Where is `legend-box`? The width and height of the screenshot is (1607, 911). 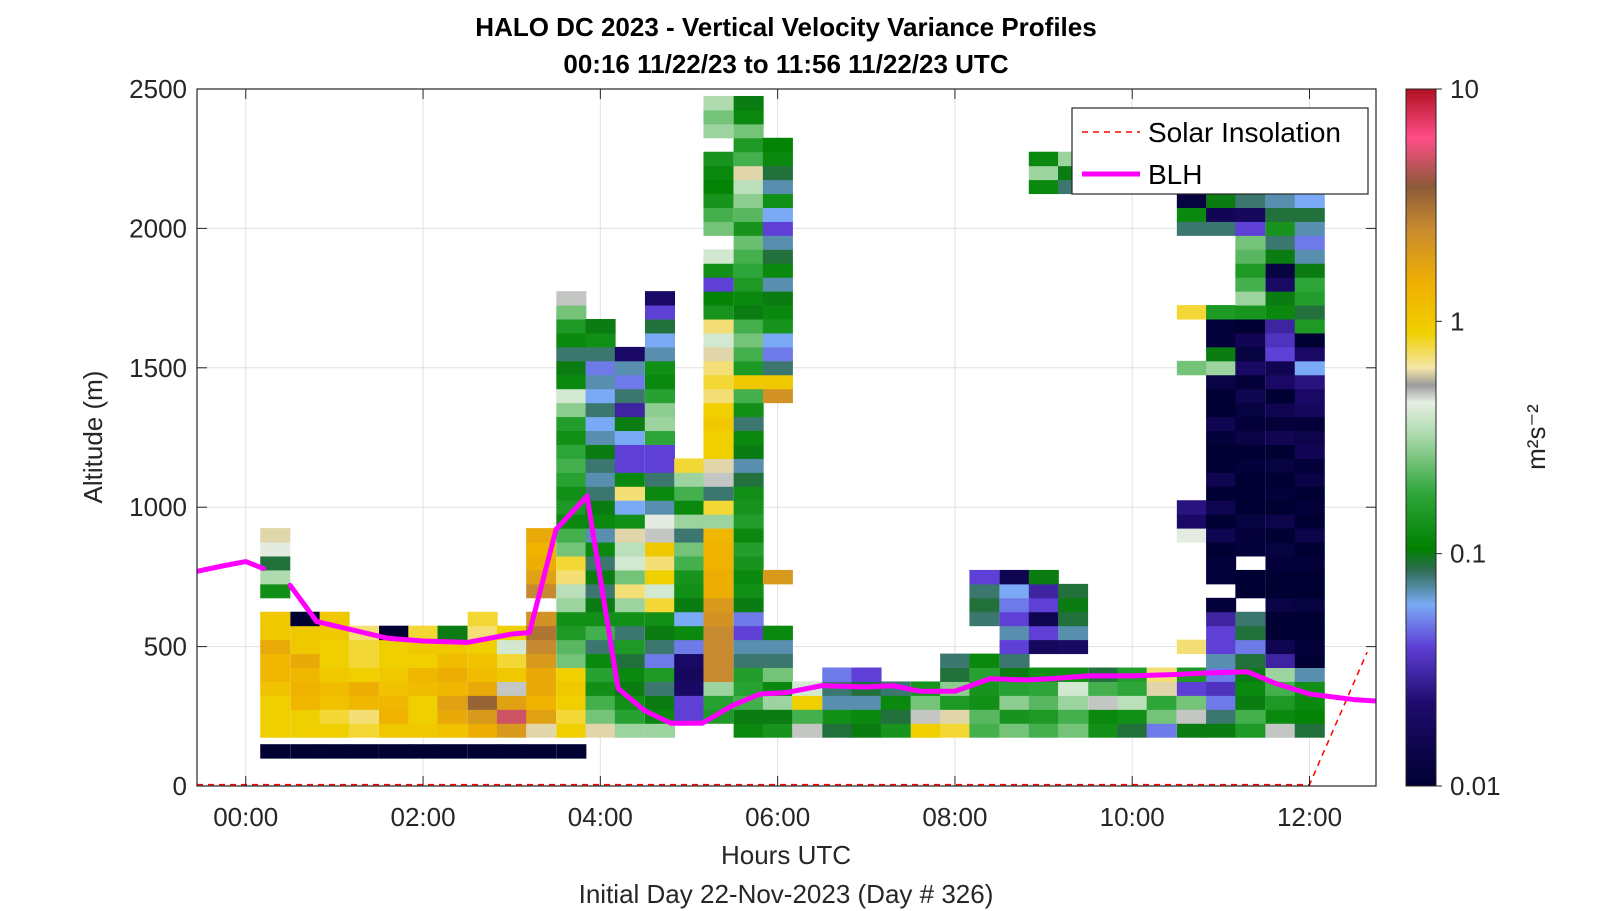
legend-box is located at coordinates (1220, 151).